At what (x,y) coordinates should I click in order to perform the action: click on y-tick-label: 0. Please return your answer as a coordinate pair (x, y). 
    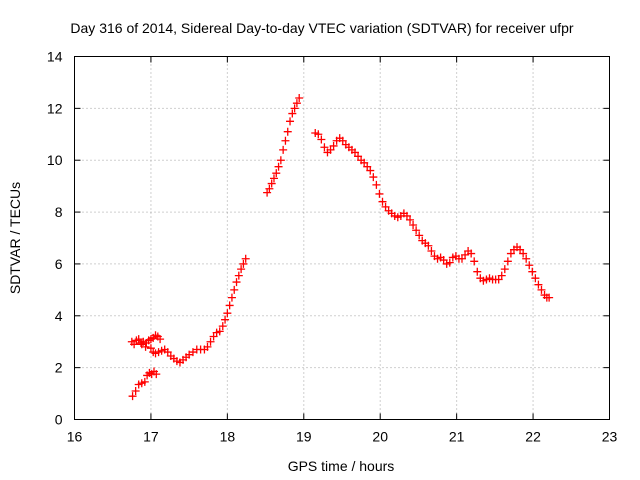
    Looking at the image, I should click on (59, 420).